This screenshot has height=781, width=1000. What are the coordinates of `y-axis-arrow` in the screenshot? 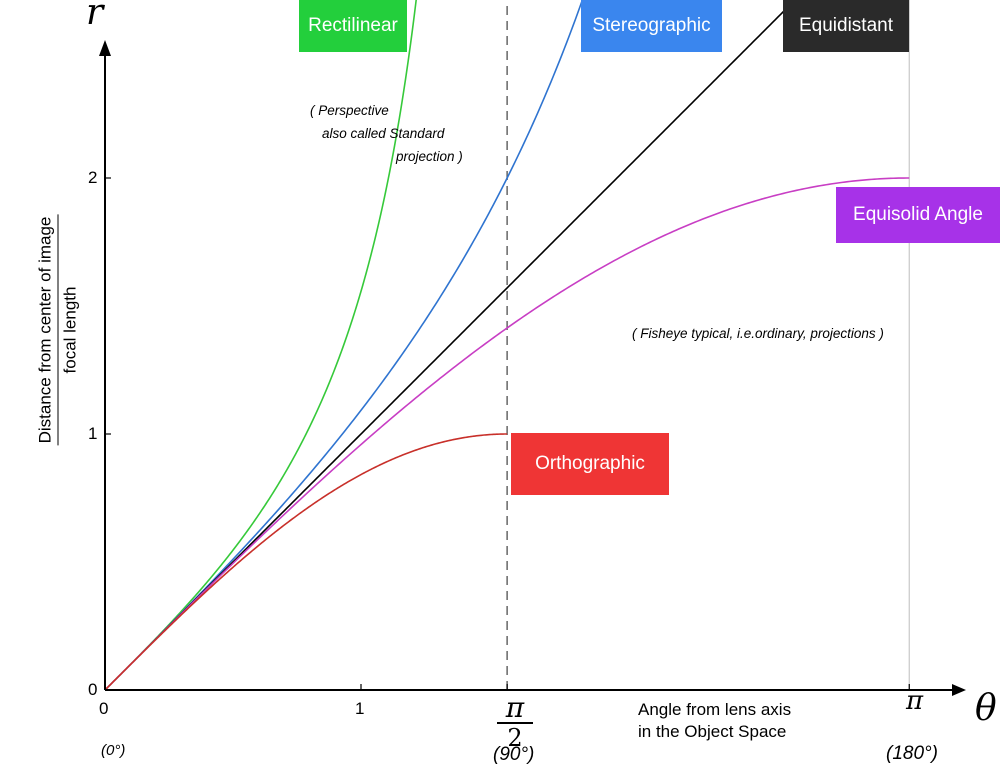 It's located at (105, 48).